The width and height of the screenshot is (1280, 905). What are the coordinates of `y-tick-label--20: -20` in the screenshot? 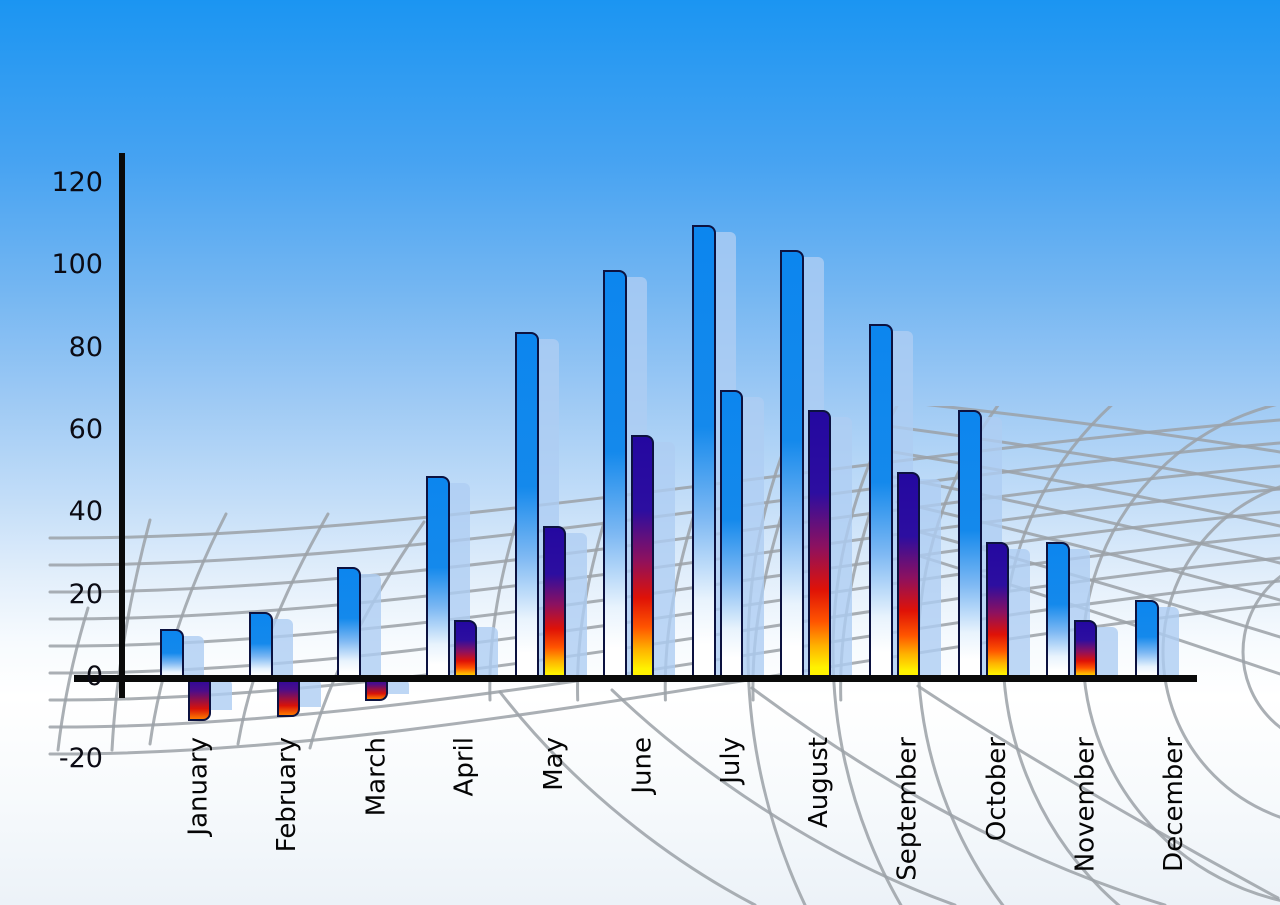 It's located at (80, 759).